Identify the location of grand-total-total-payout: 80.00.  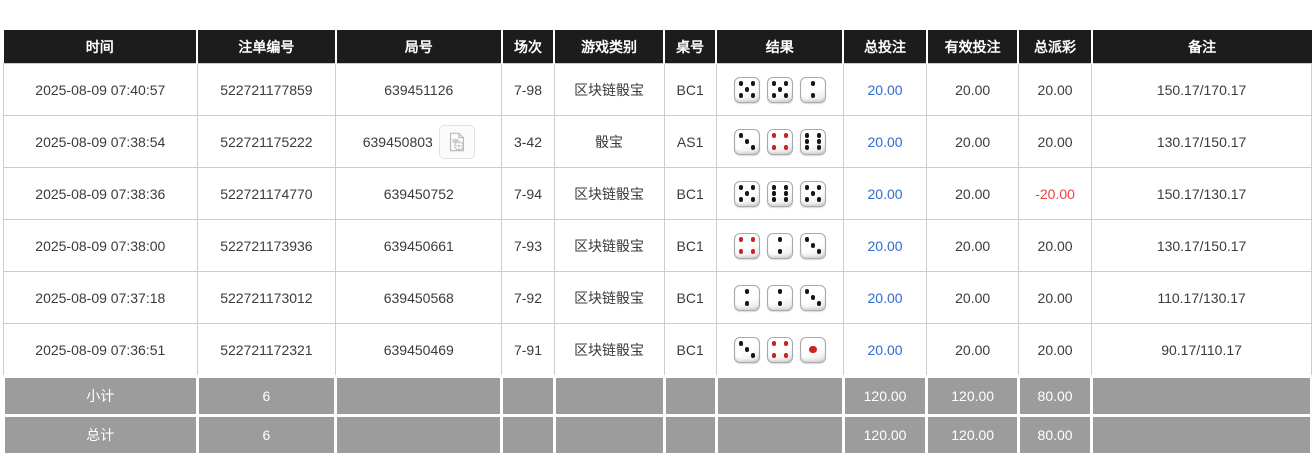
(1055, 435).